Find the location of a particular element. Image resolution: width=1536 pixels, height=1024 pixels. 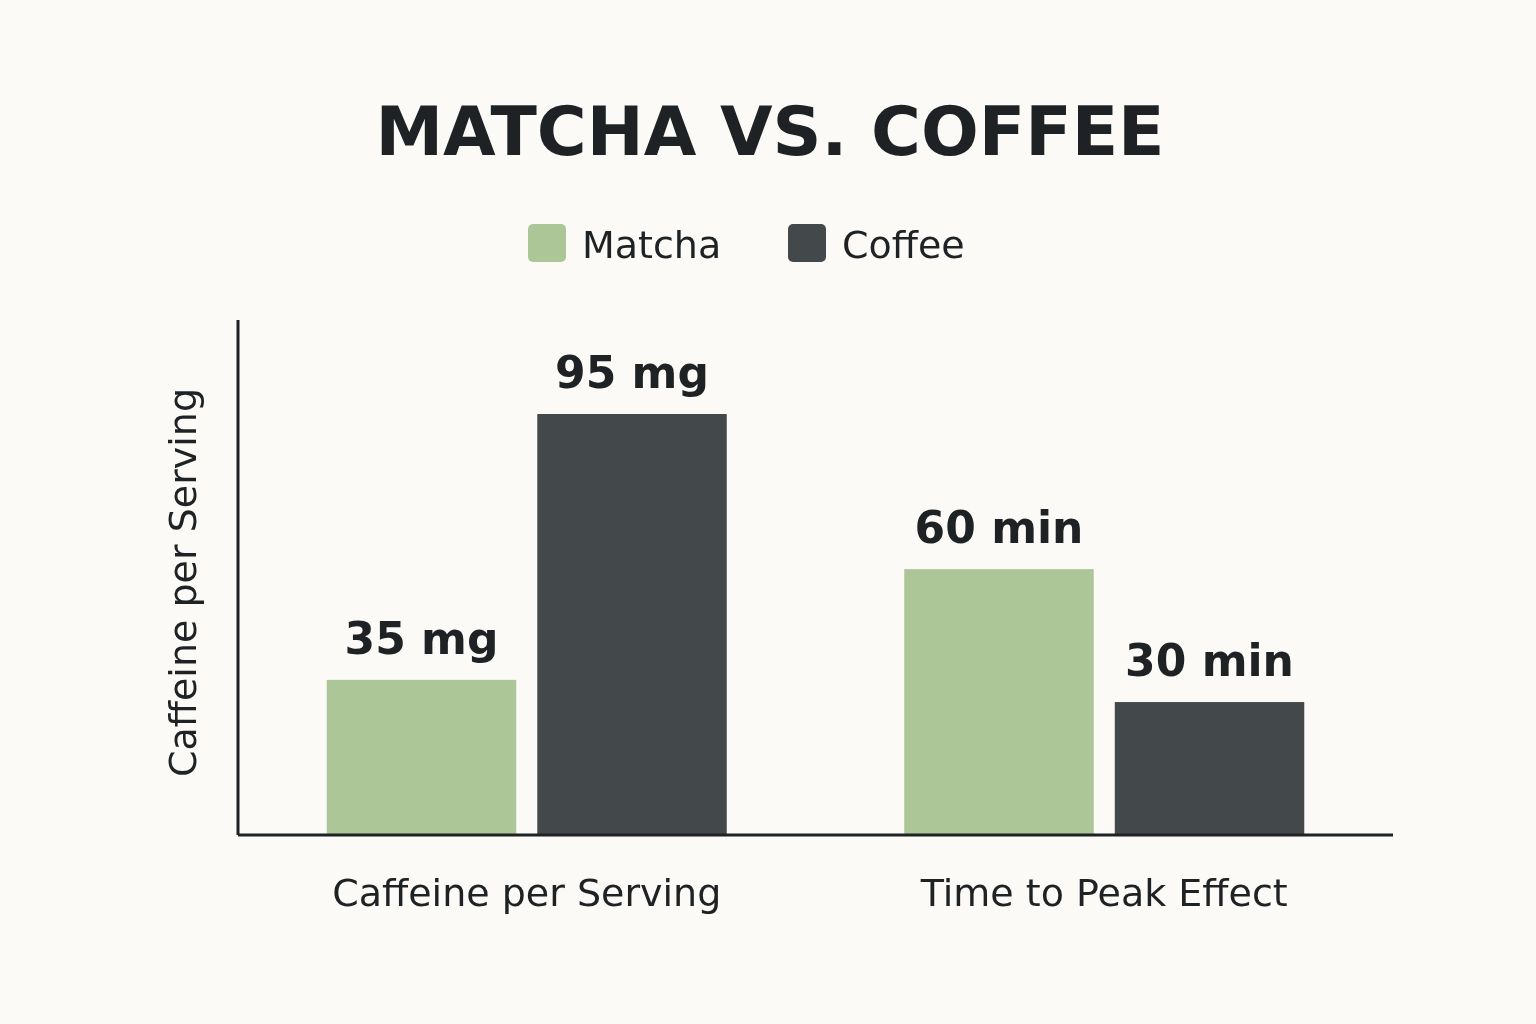

legend-label: Matcha is located at coordinates (652, 245).